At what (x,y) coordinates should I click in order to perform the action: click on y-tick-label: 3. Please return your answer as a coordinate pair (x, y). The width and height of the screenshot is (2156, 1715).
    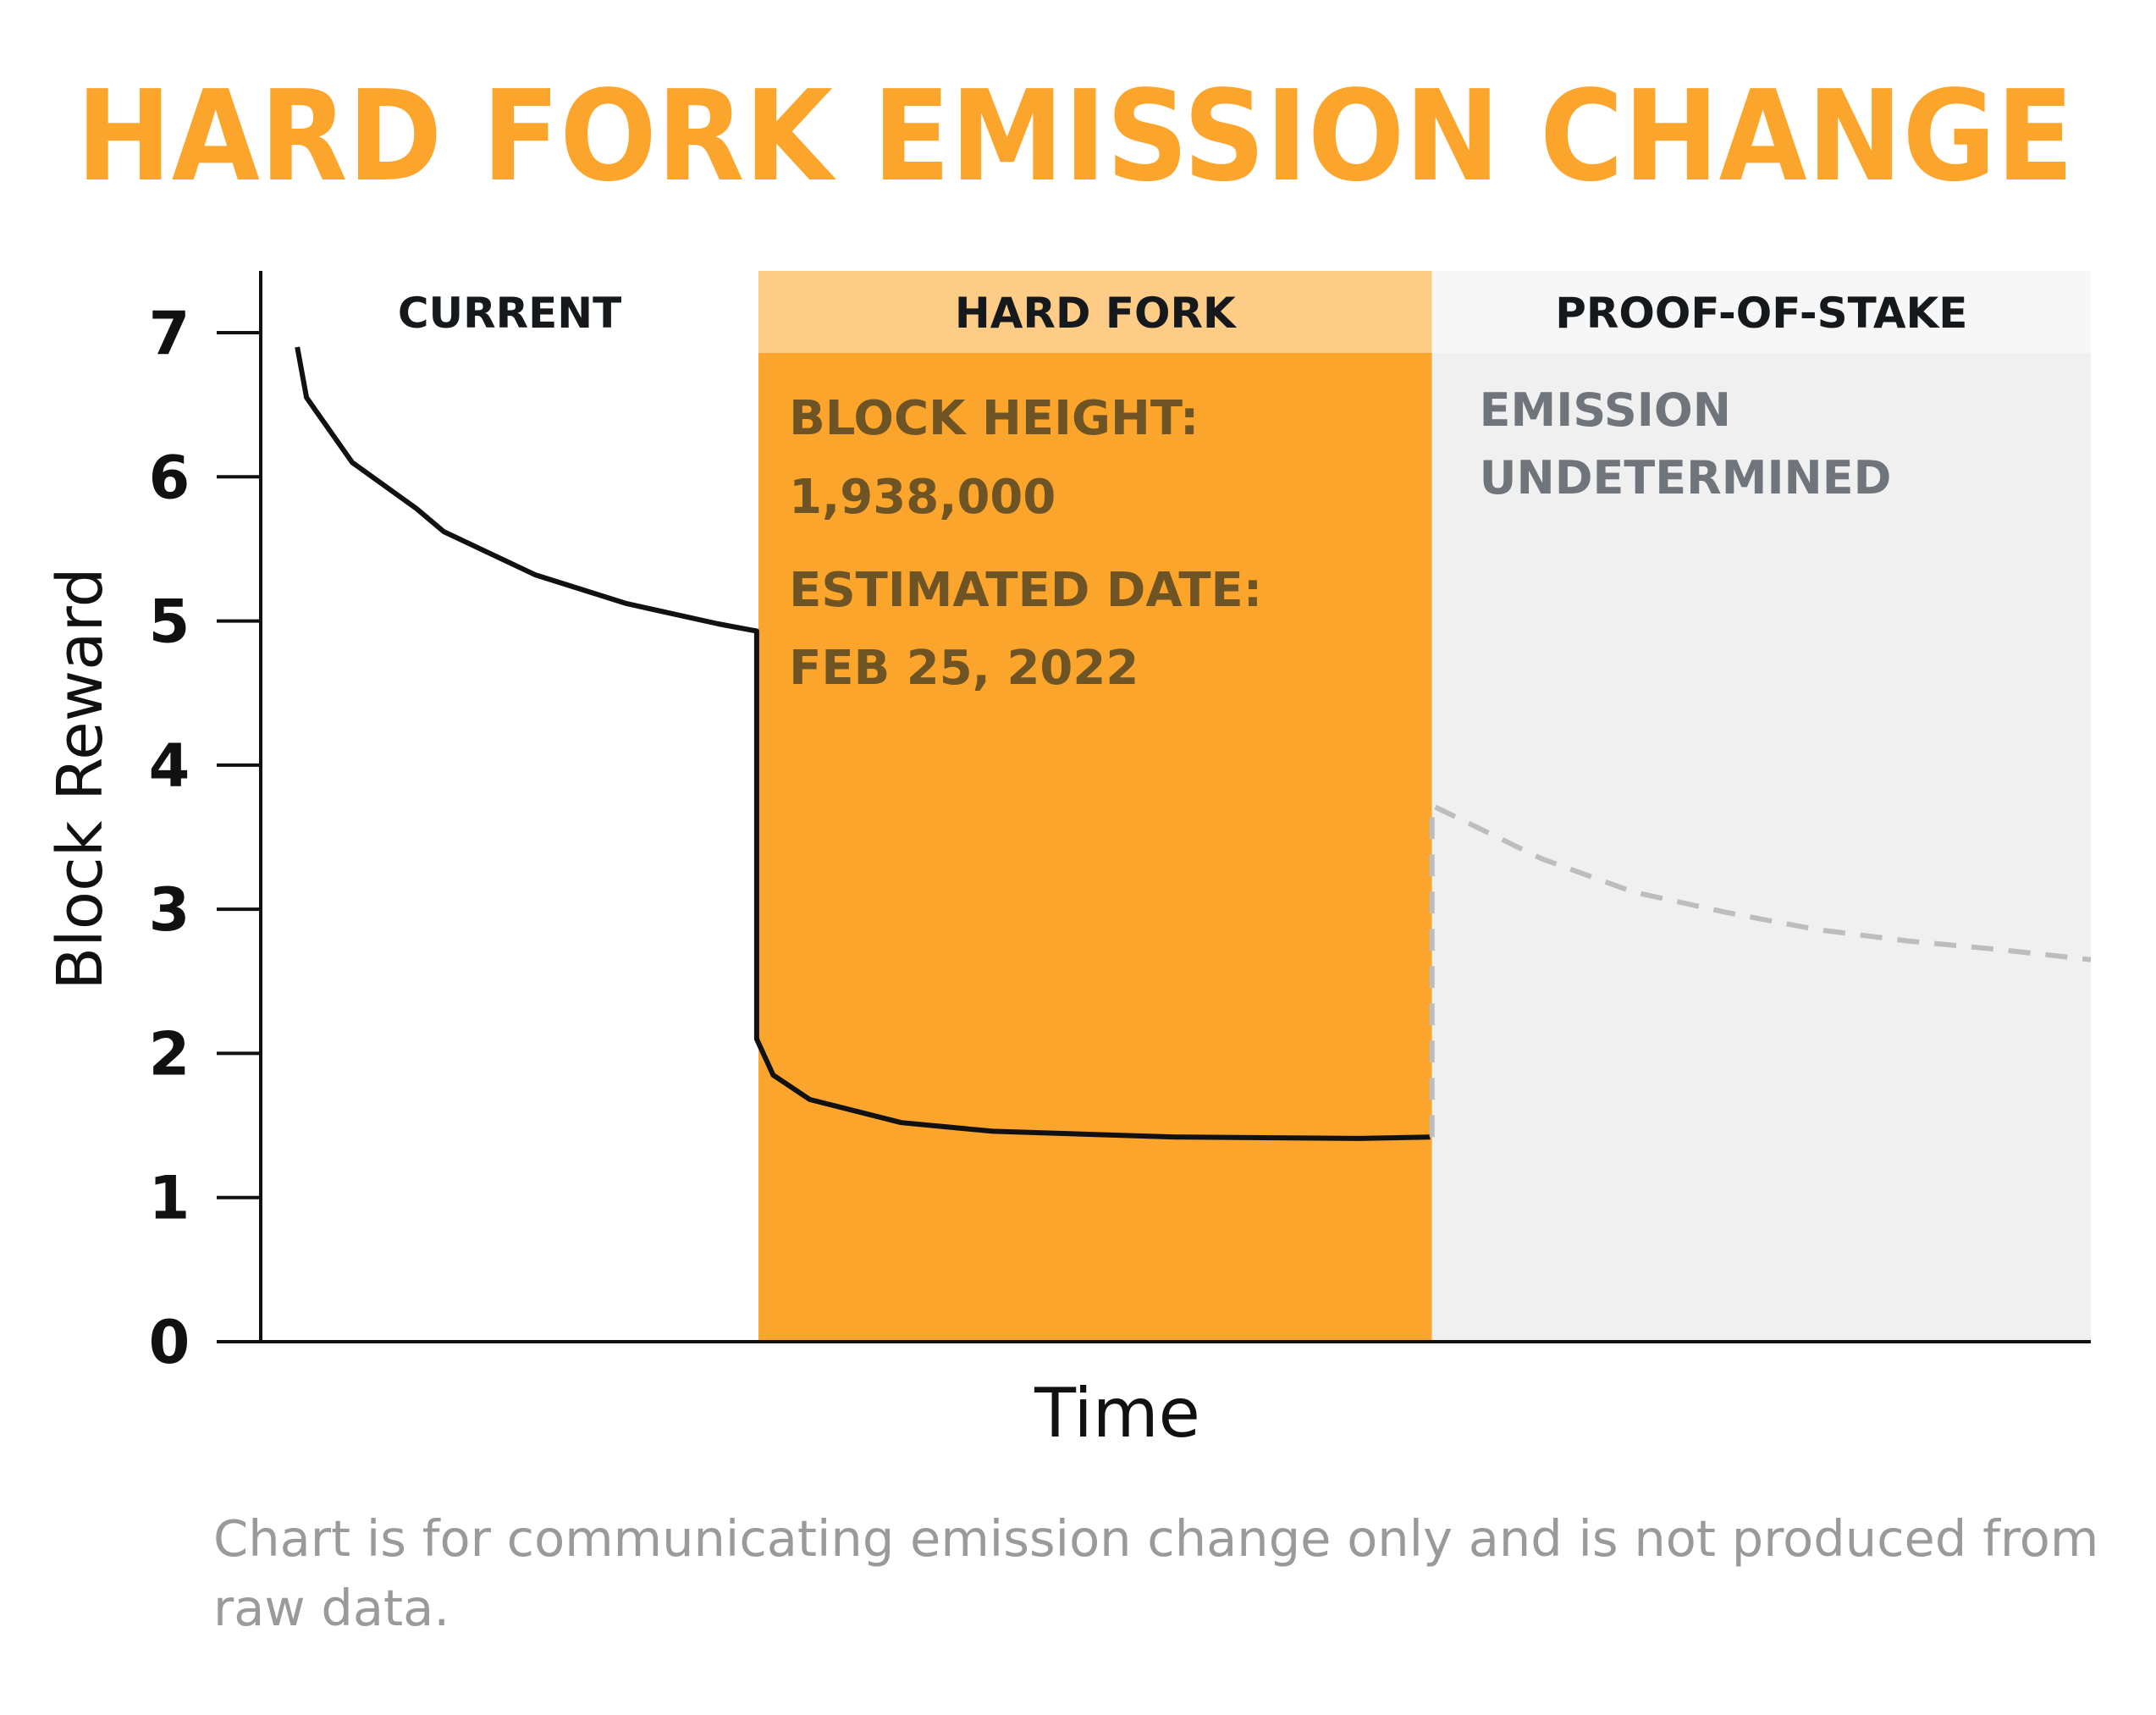
    Looking at the image, I should click on (169, 910).